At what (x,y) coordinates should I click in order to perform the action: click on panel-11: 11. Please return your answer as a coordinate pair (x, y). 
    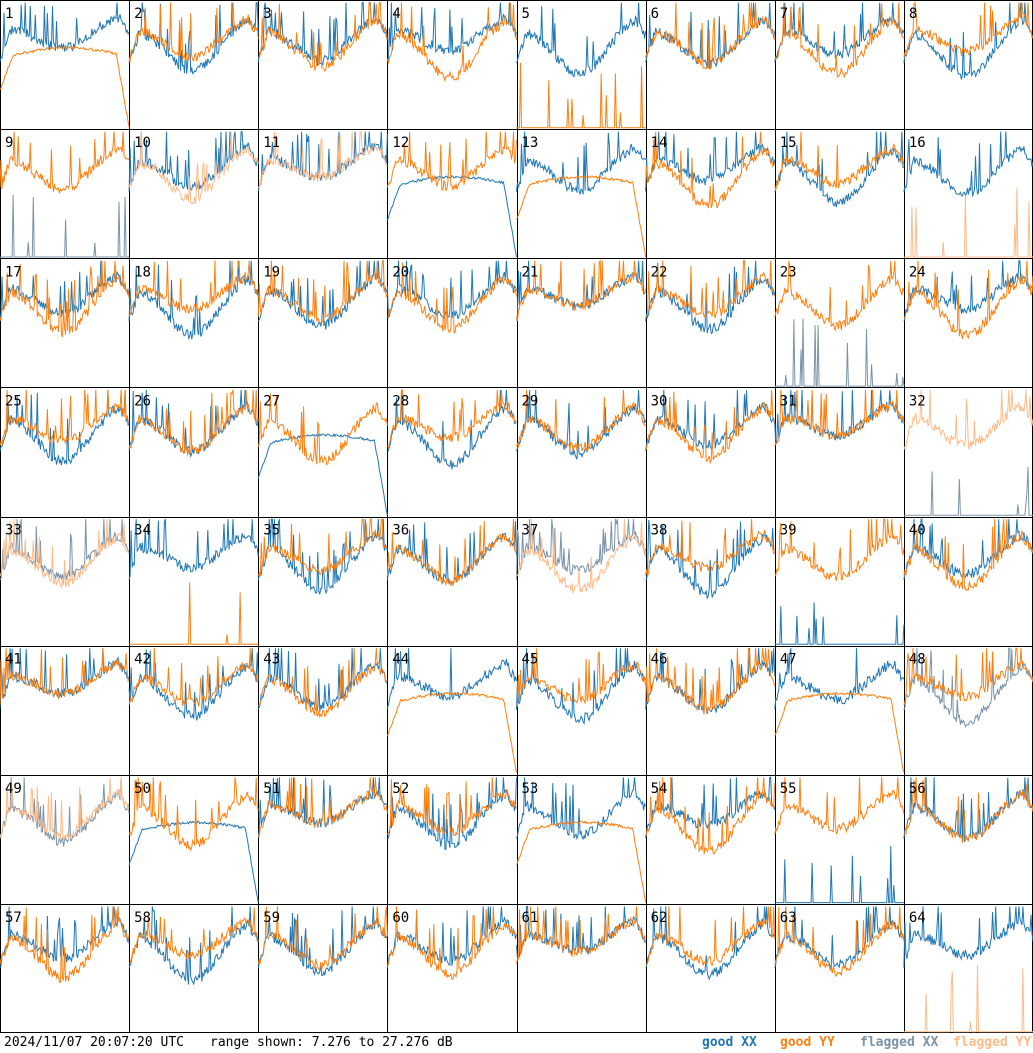
    Looking at the image, I should click on (322, 161).